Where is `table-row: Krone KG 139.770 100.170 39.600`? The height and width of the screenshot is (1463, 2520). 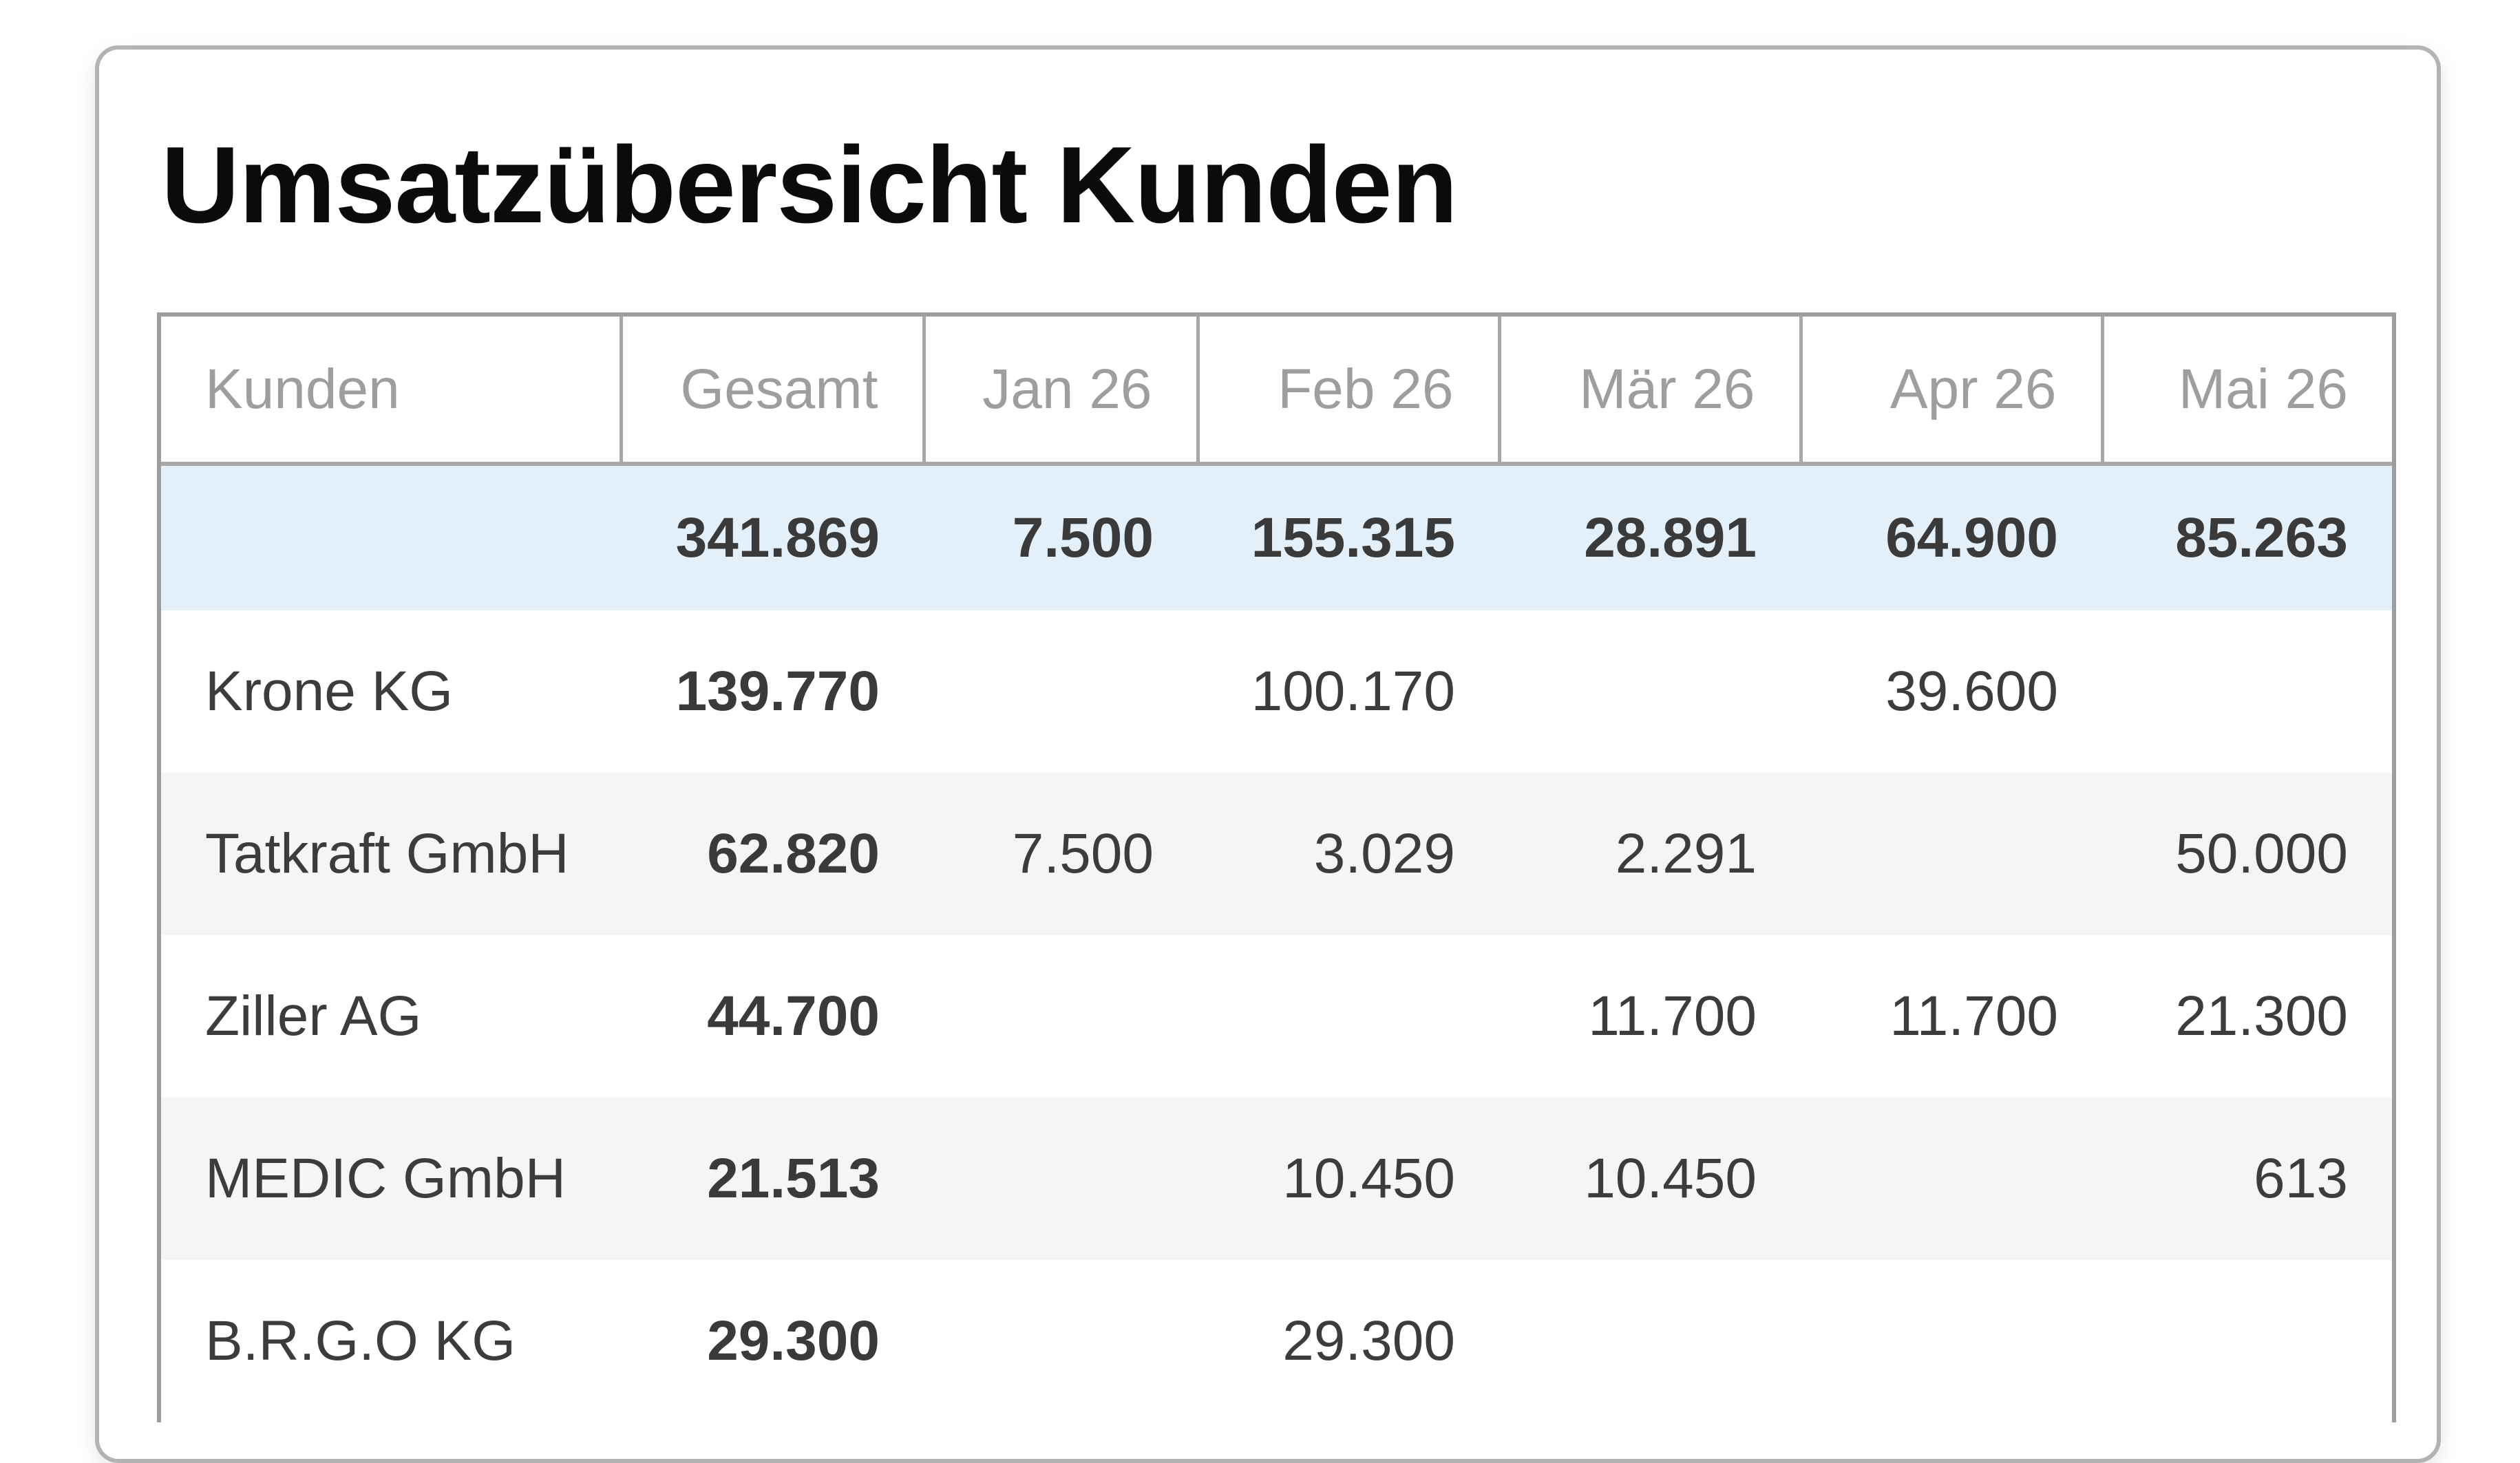 table-row: Krone KG 139.770 100.170 39.600 is located at coordinates (1276, 691).